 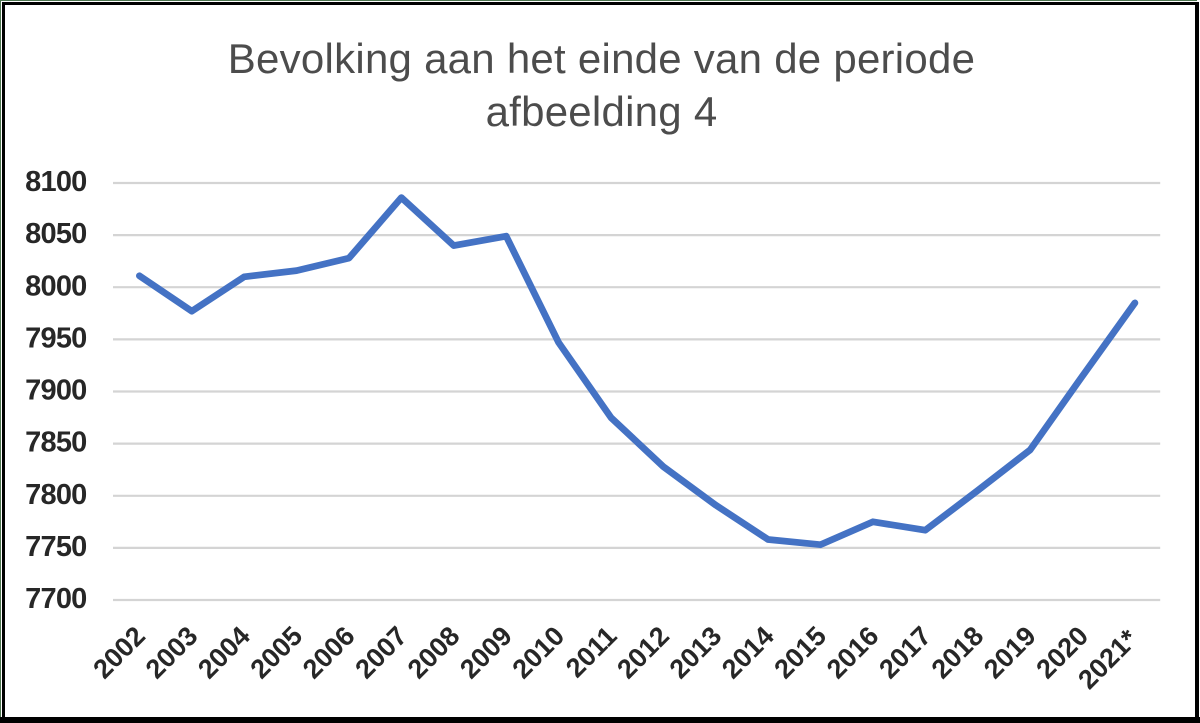 What do you see at coordinates (55, 391) in the screenshot?
I see `svg-text: 7900` at bounding box center [55, 391].